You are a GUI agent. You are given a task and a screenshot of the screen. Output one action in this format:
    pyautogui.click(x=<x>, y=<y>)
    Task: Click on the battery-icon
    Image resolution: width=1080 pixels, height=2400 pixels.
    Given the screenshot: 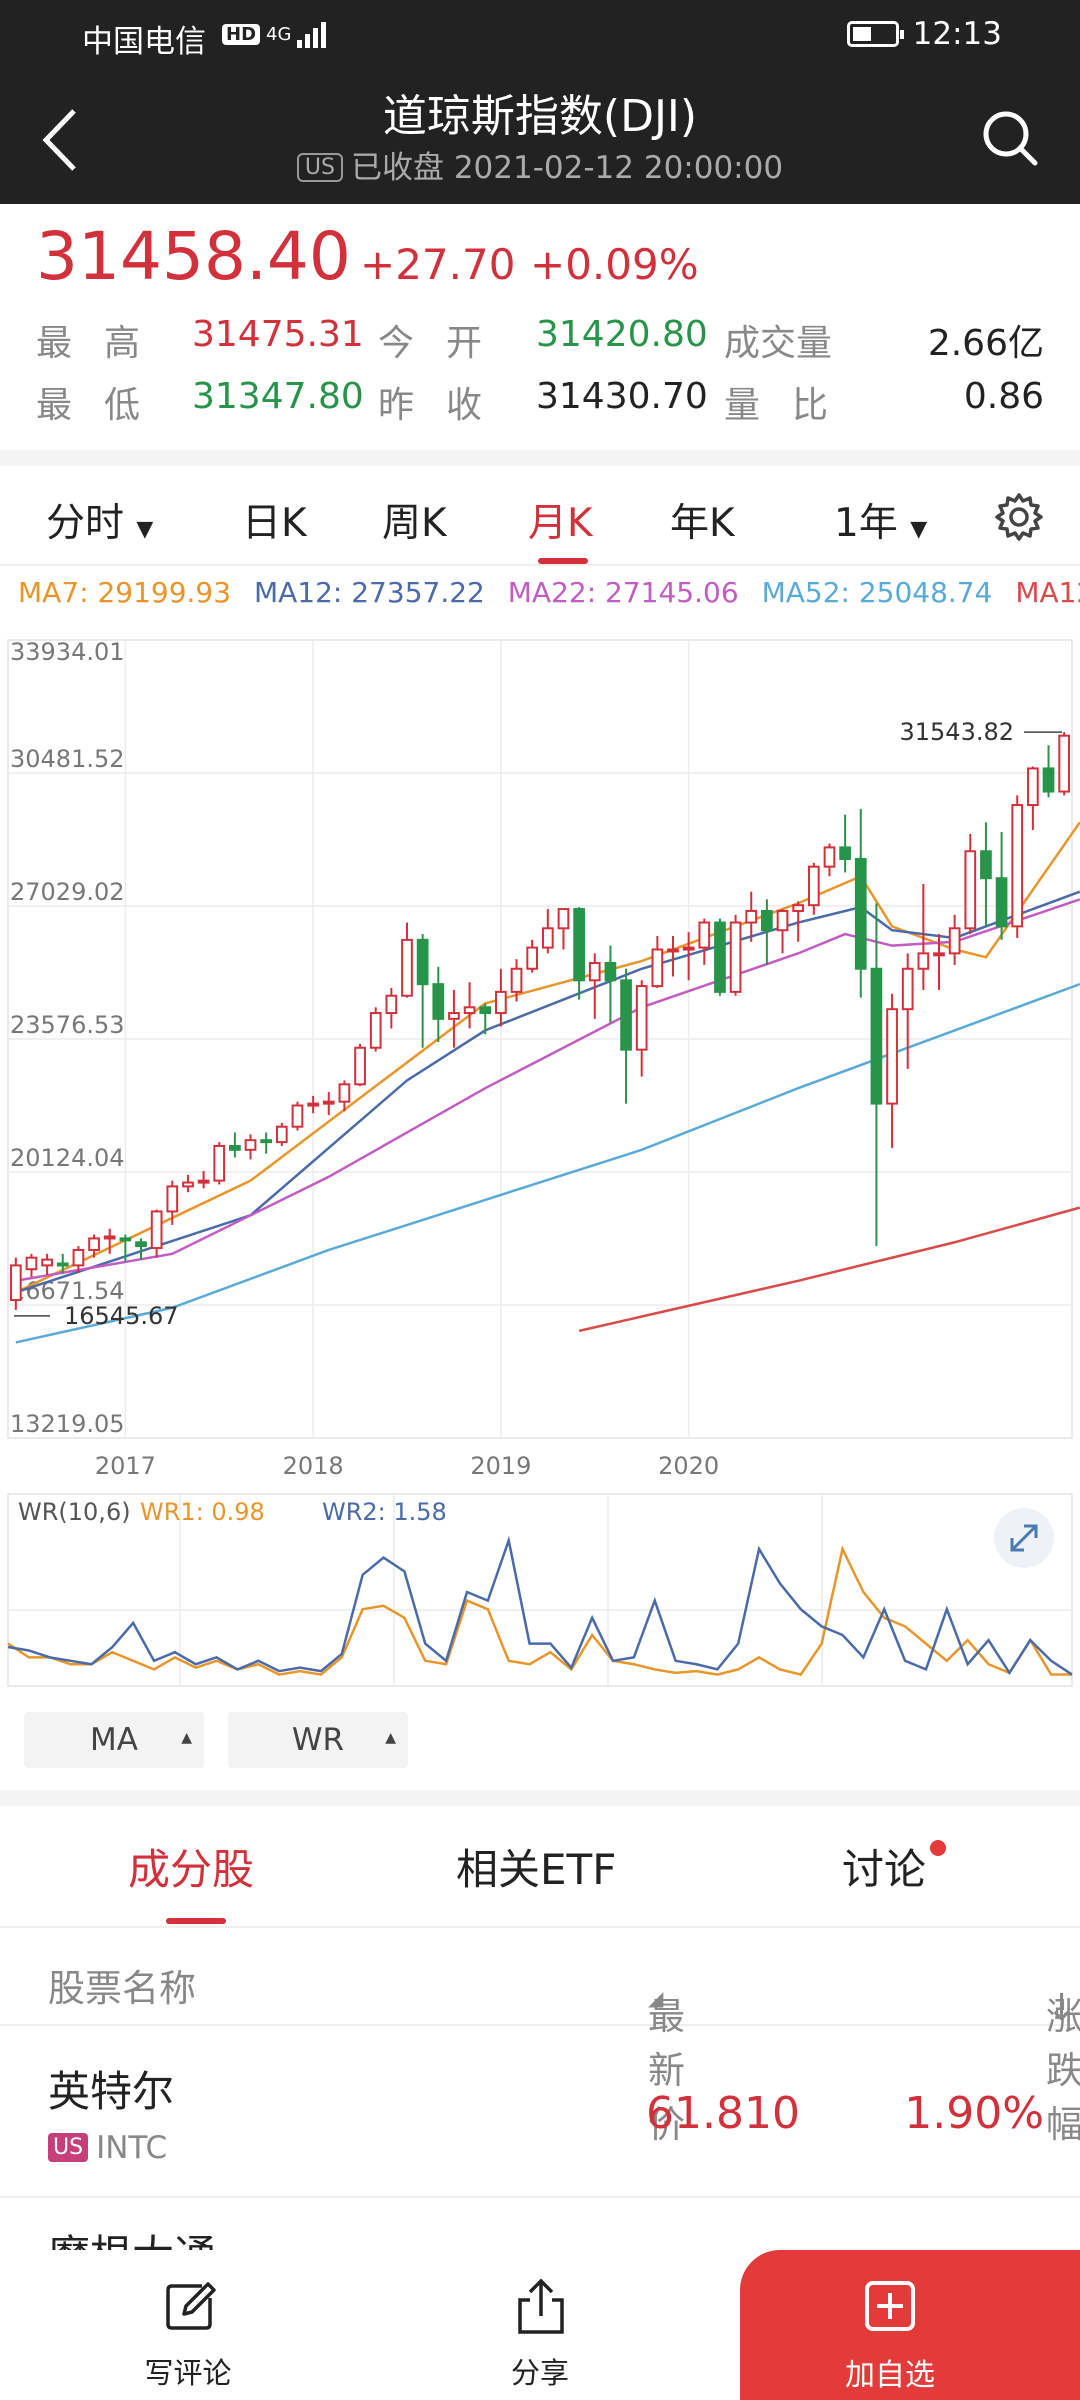 What is the action you would take?
    pyautogui.click(x=875, y=34)
    